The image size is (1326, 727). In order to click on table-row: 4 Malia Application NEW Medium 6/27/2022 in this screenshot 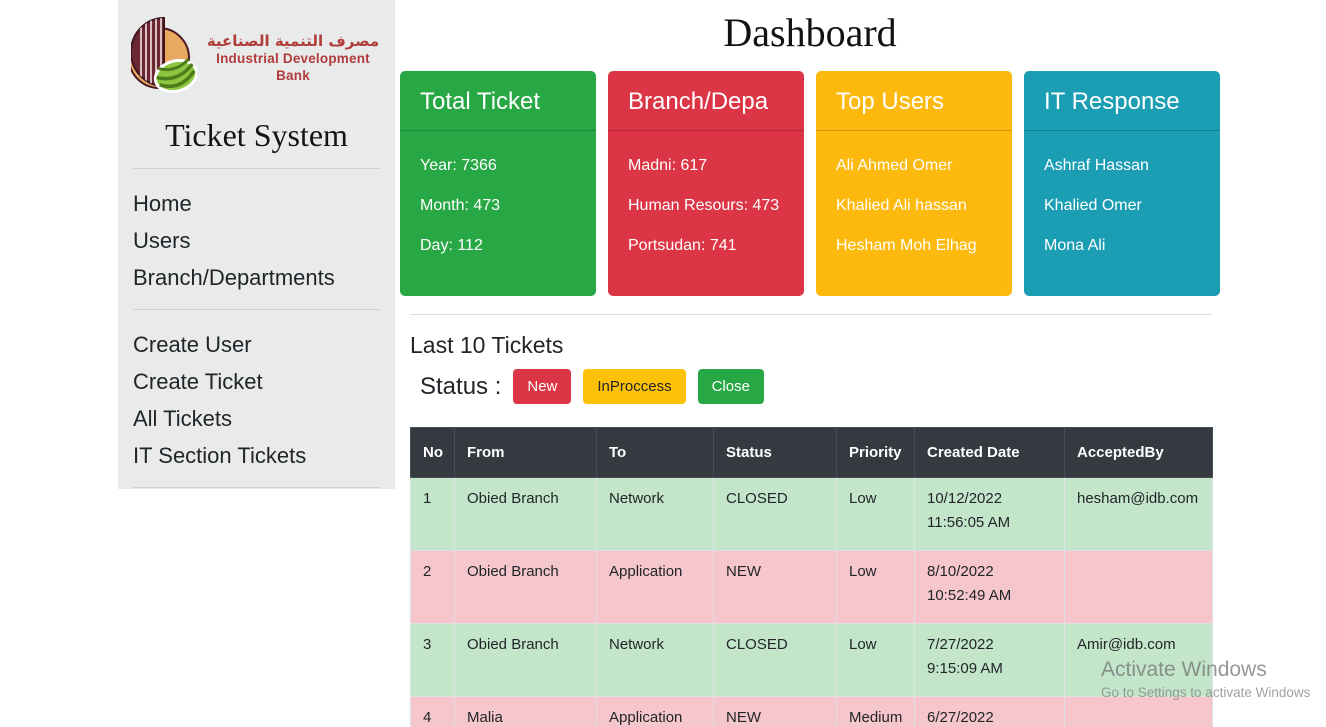, I will do `click(811, 711)`.